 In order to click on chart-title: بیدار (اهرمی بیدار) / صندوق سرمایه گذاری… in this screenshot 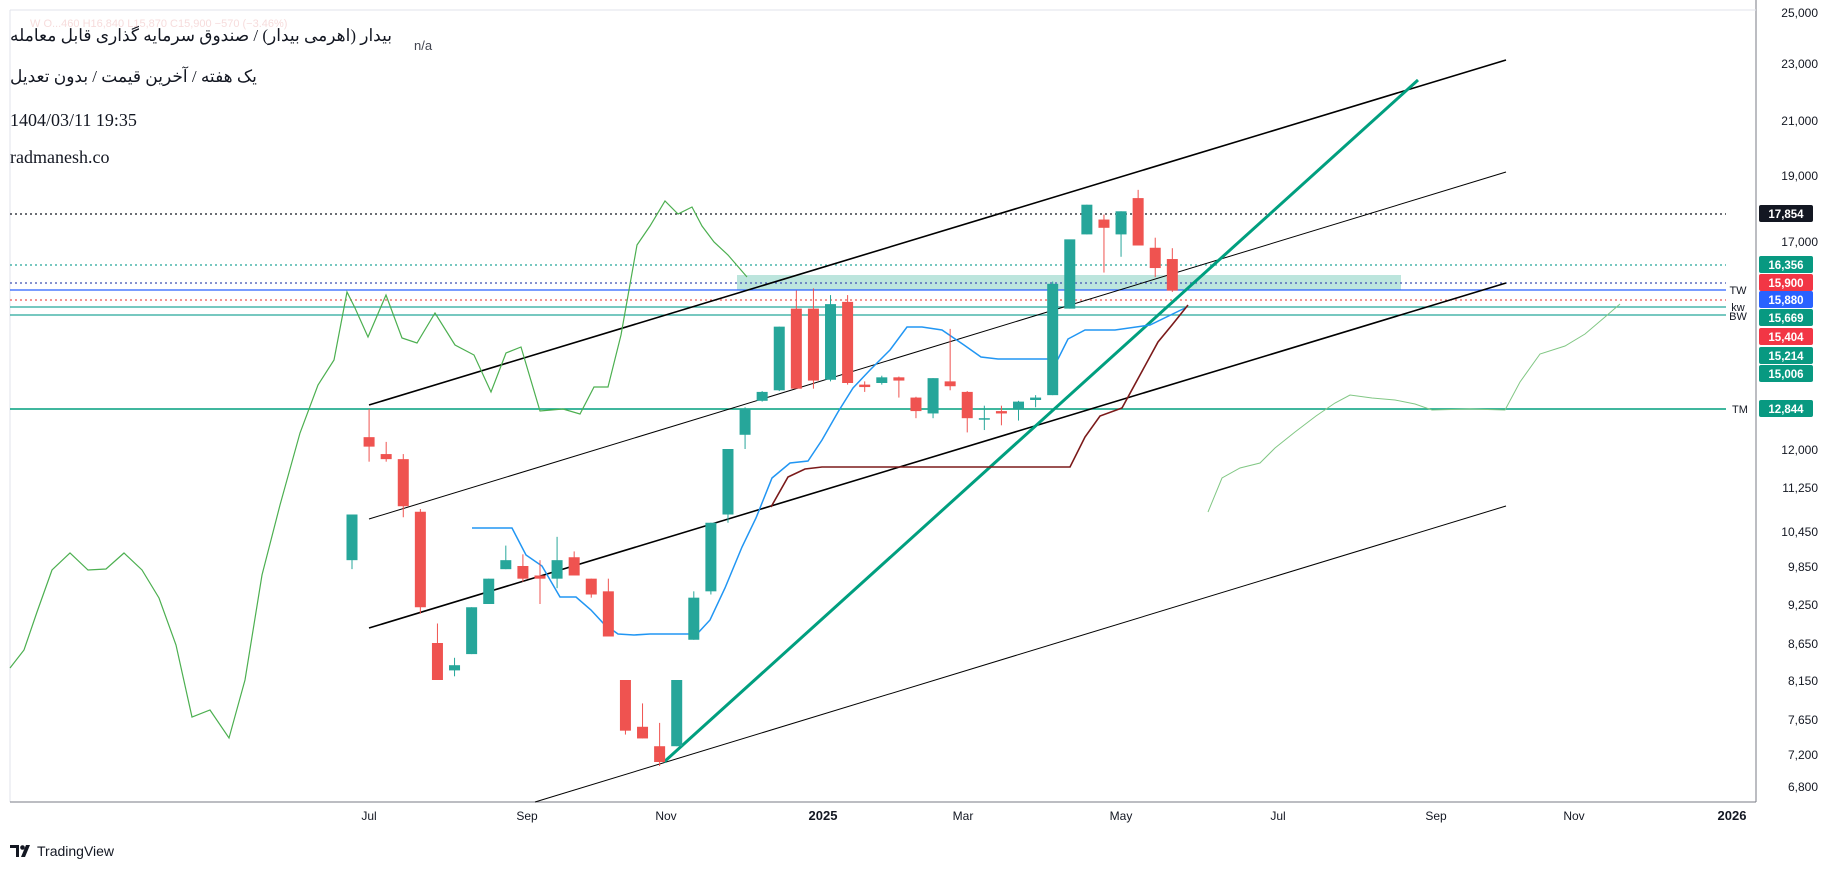, I will do `click(201, 35)`.